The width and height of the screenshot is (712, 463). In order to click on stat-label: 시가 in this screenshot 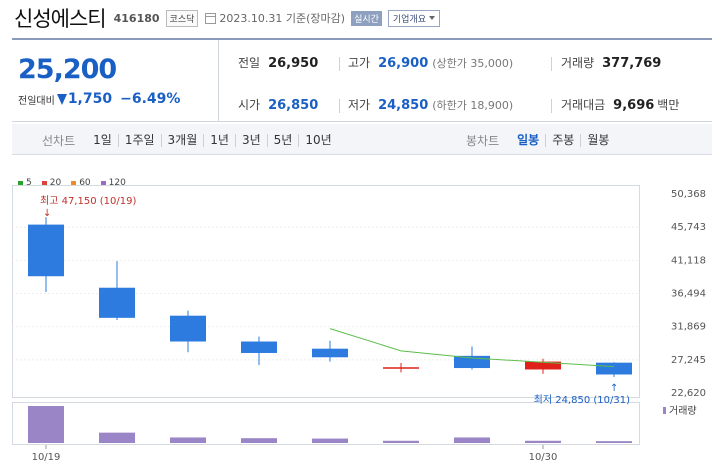, I will do `click(249, 105)`.